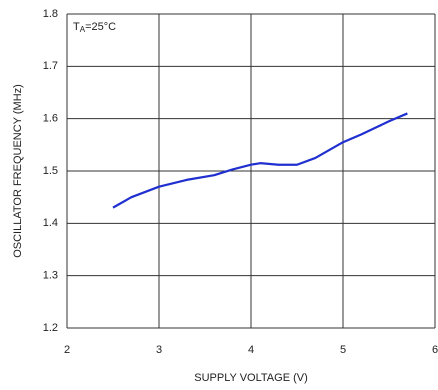 The height and width of the screenshot is (390, 438). Describe the element at coordinates (50, 328) in the screenshot. I see `y-tick-label: 1.2` at that location.